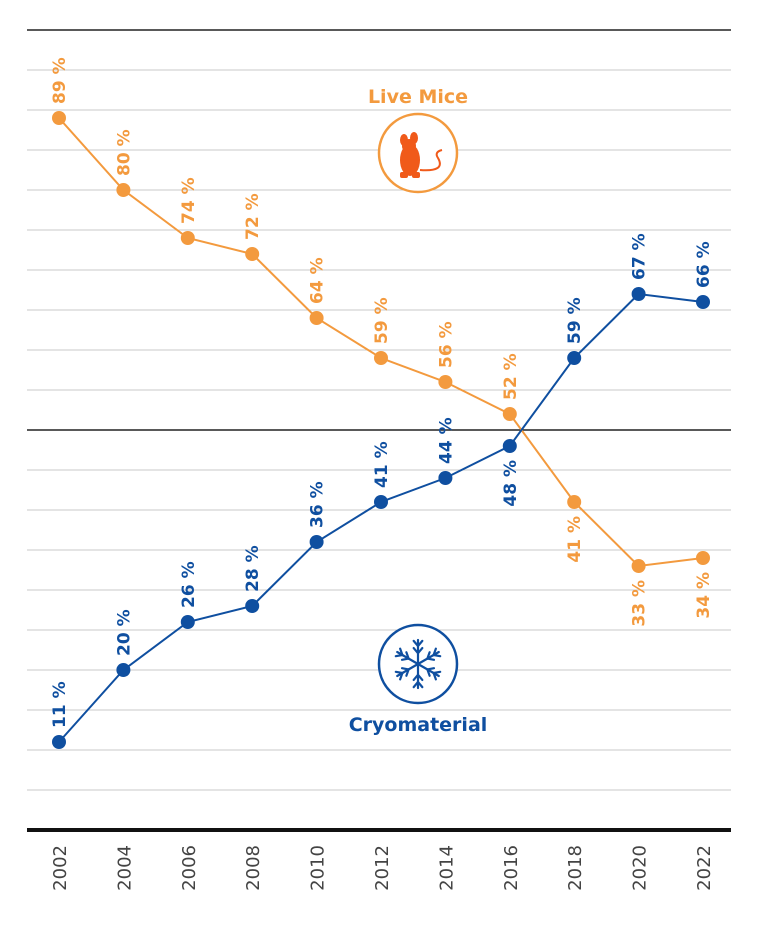  I want to click on x-tick-label: 2020, so click(640, 868).